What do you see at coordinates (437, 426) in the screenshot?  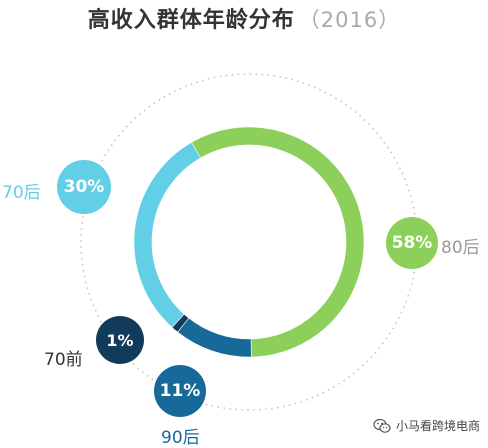 I see `watermark-text: 小马看跨境电商` at bounding box center [437, 426].